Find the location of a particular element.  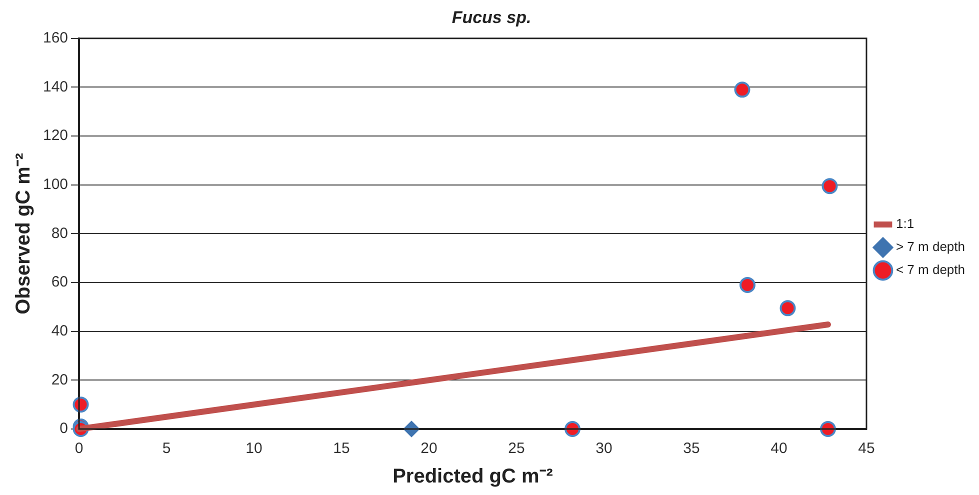

x-tick-label: 5 is located at coordinates (166, 449).